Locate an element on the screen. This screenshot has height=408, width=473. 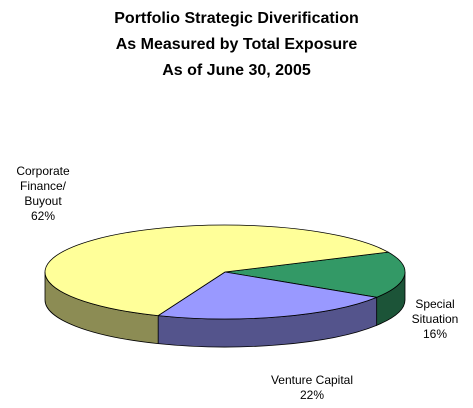
value-label: 62% is located at coordinates (43, 216).